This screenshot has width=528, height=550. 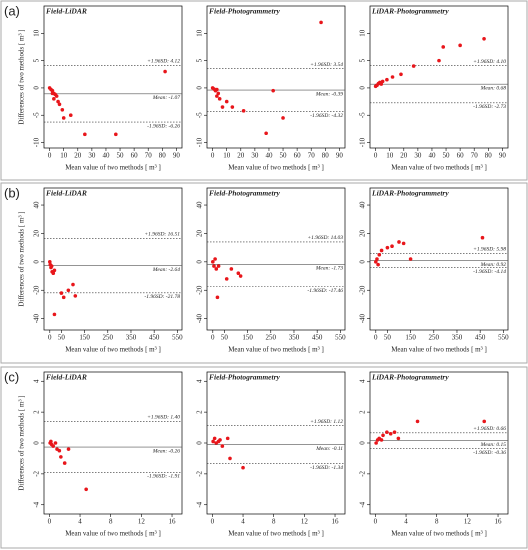 I want to click on row-label: (a), so click(x=12, y=10).